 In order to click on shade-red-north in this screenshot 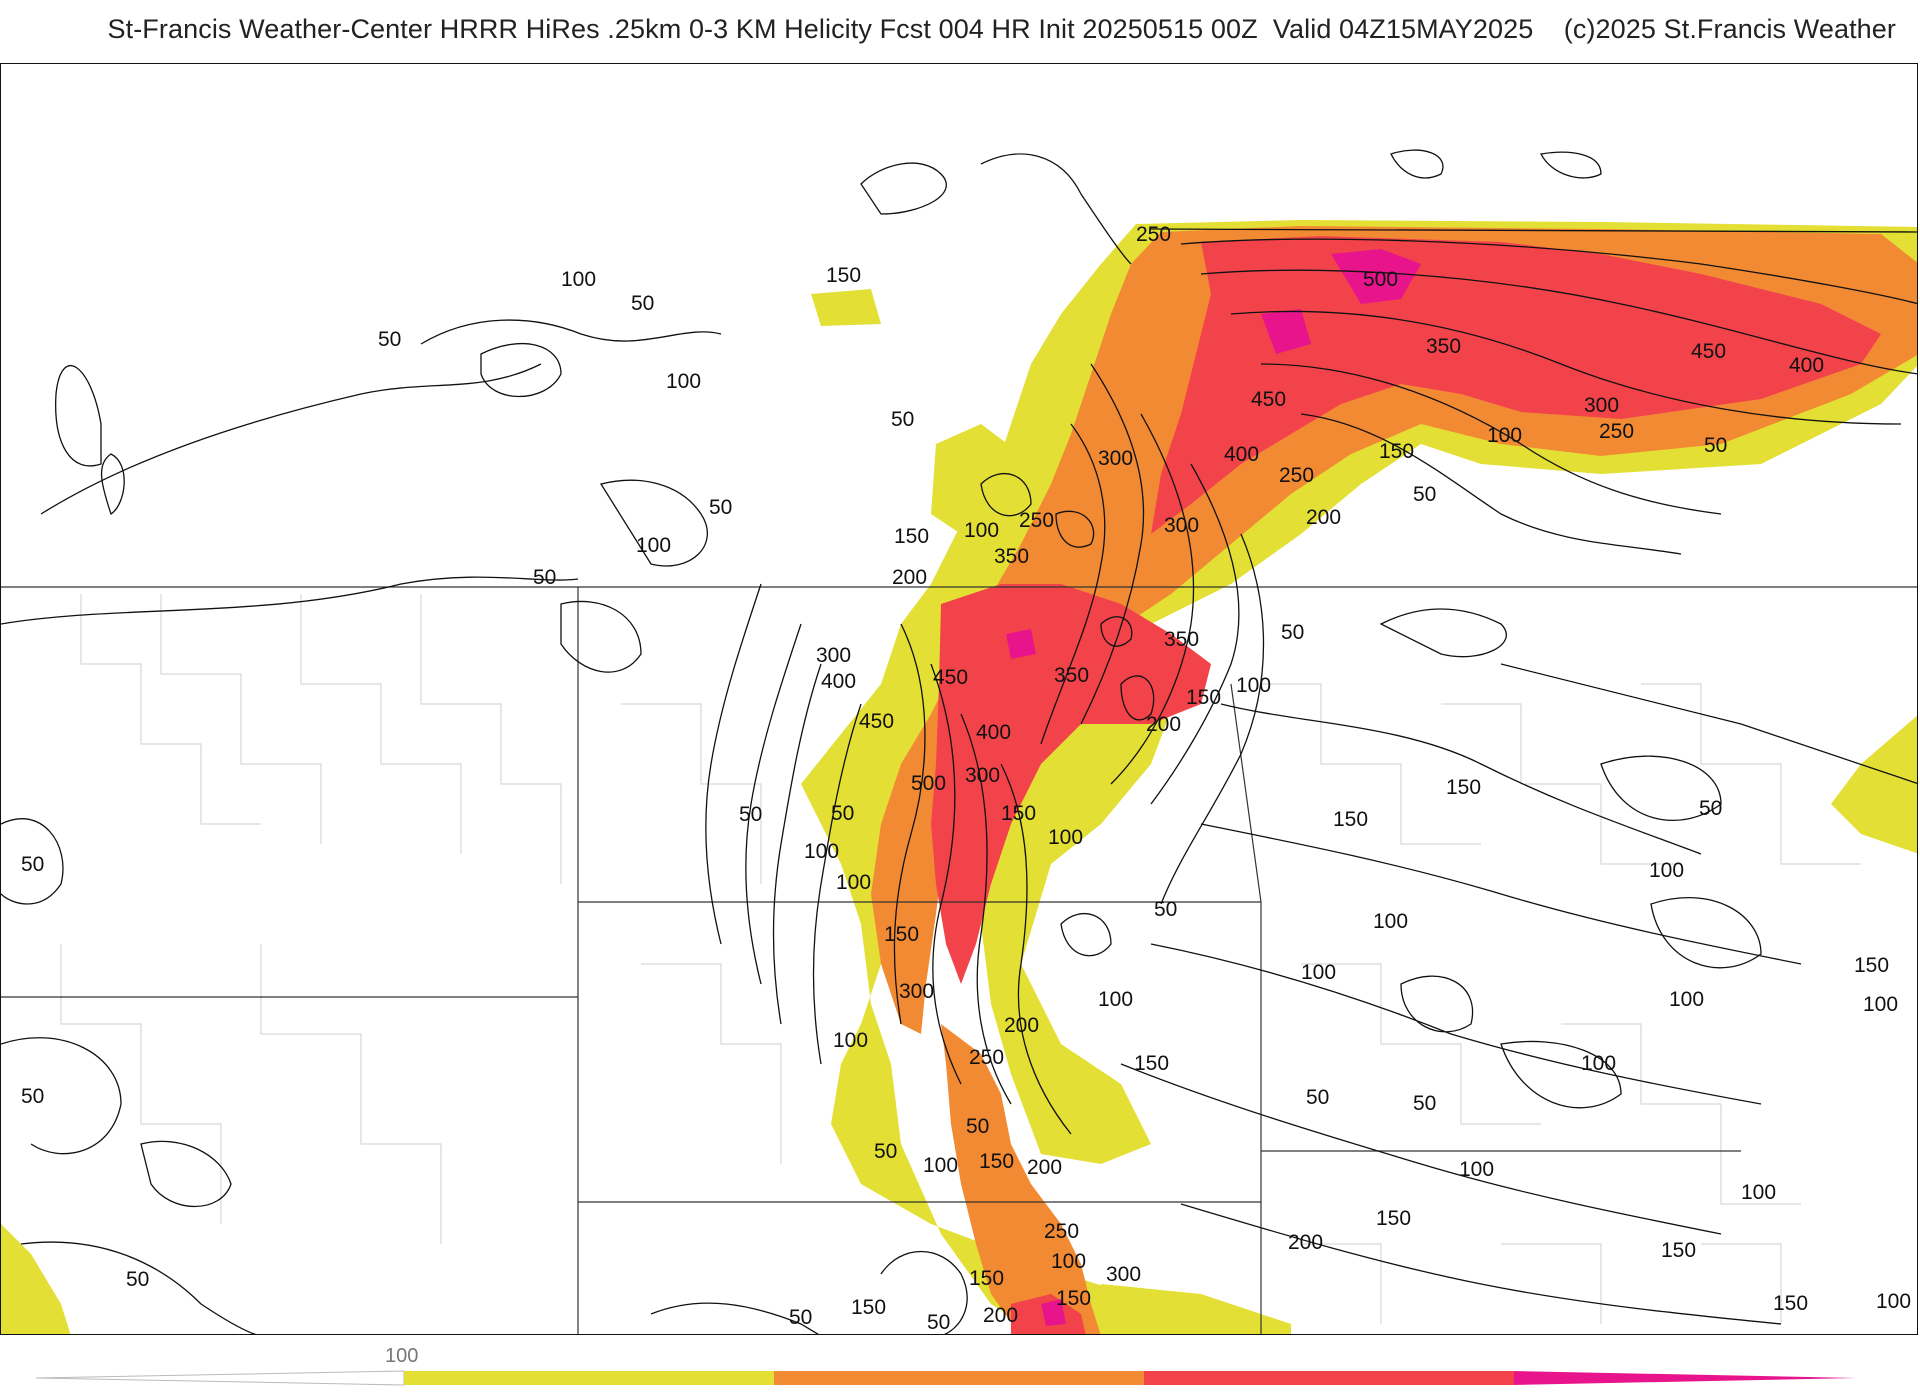, I will do `click(1516, 385)`.